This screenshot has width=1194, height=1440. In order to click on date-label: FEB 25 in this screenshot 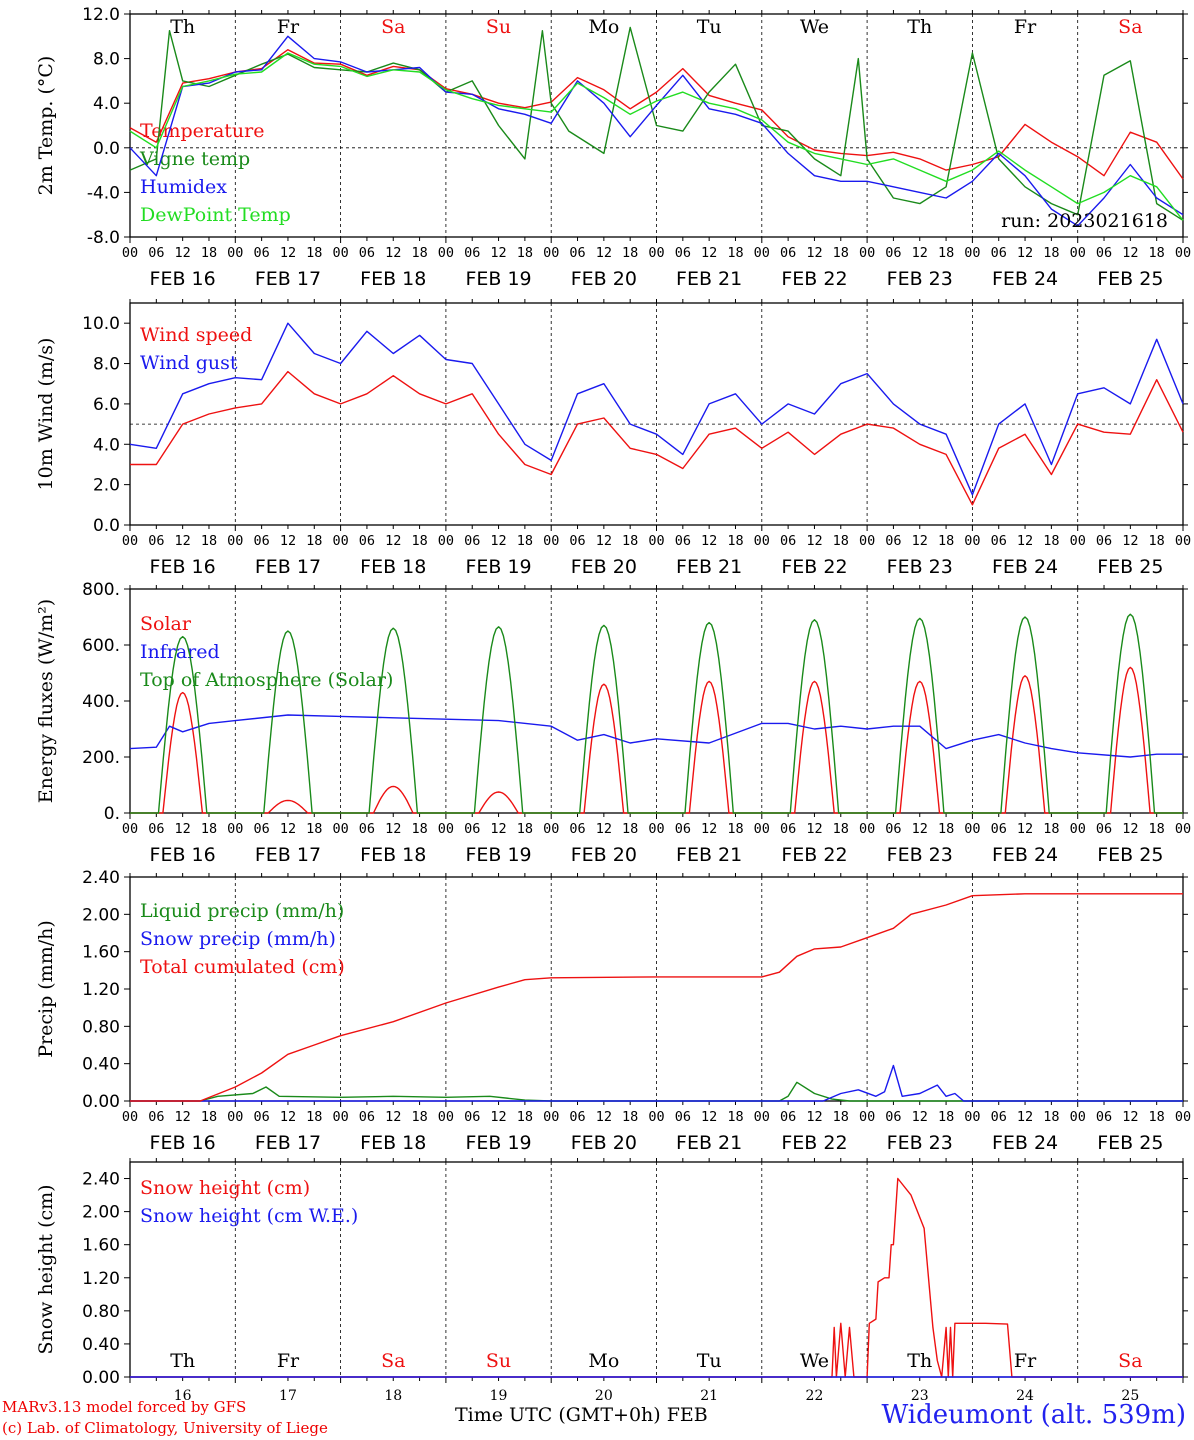, I will do `click(1130, 279)`.